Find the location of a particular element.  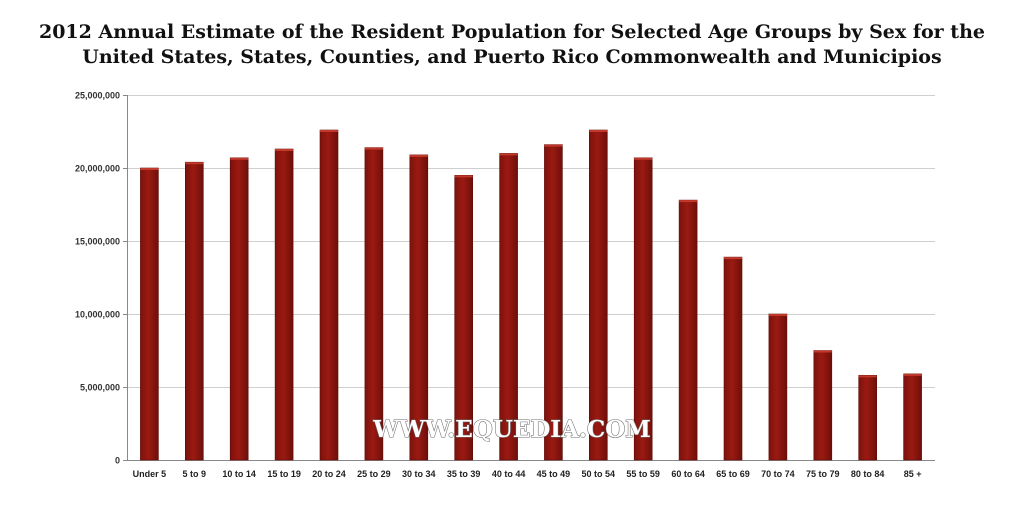

x-tick-label: 50 to 54 is located at coordinates (599, 474).